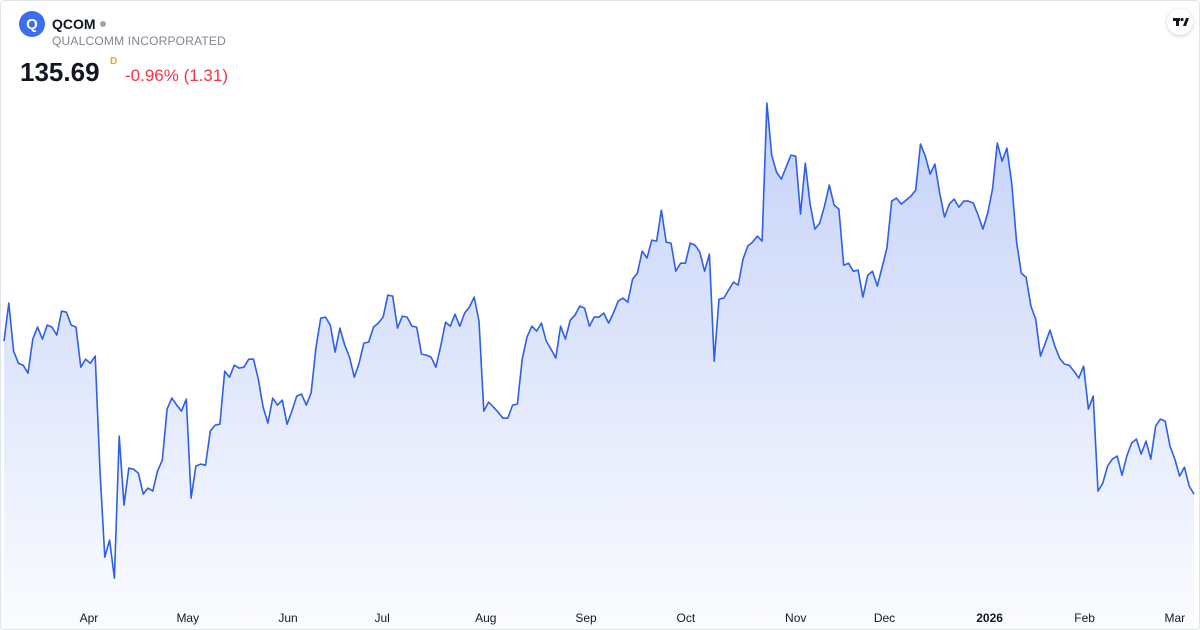 The width and height of the screenshot is (1200, 630). I want to click on symbol: QCOM, so click(74, 24).